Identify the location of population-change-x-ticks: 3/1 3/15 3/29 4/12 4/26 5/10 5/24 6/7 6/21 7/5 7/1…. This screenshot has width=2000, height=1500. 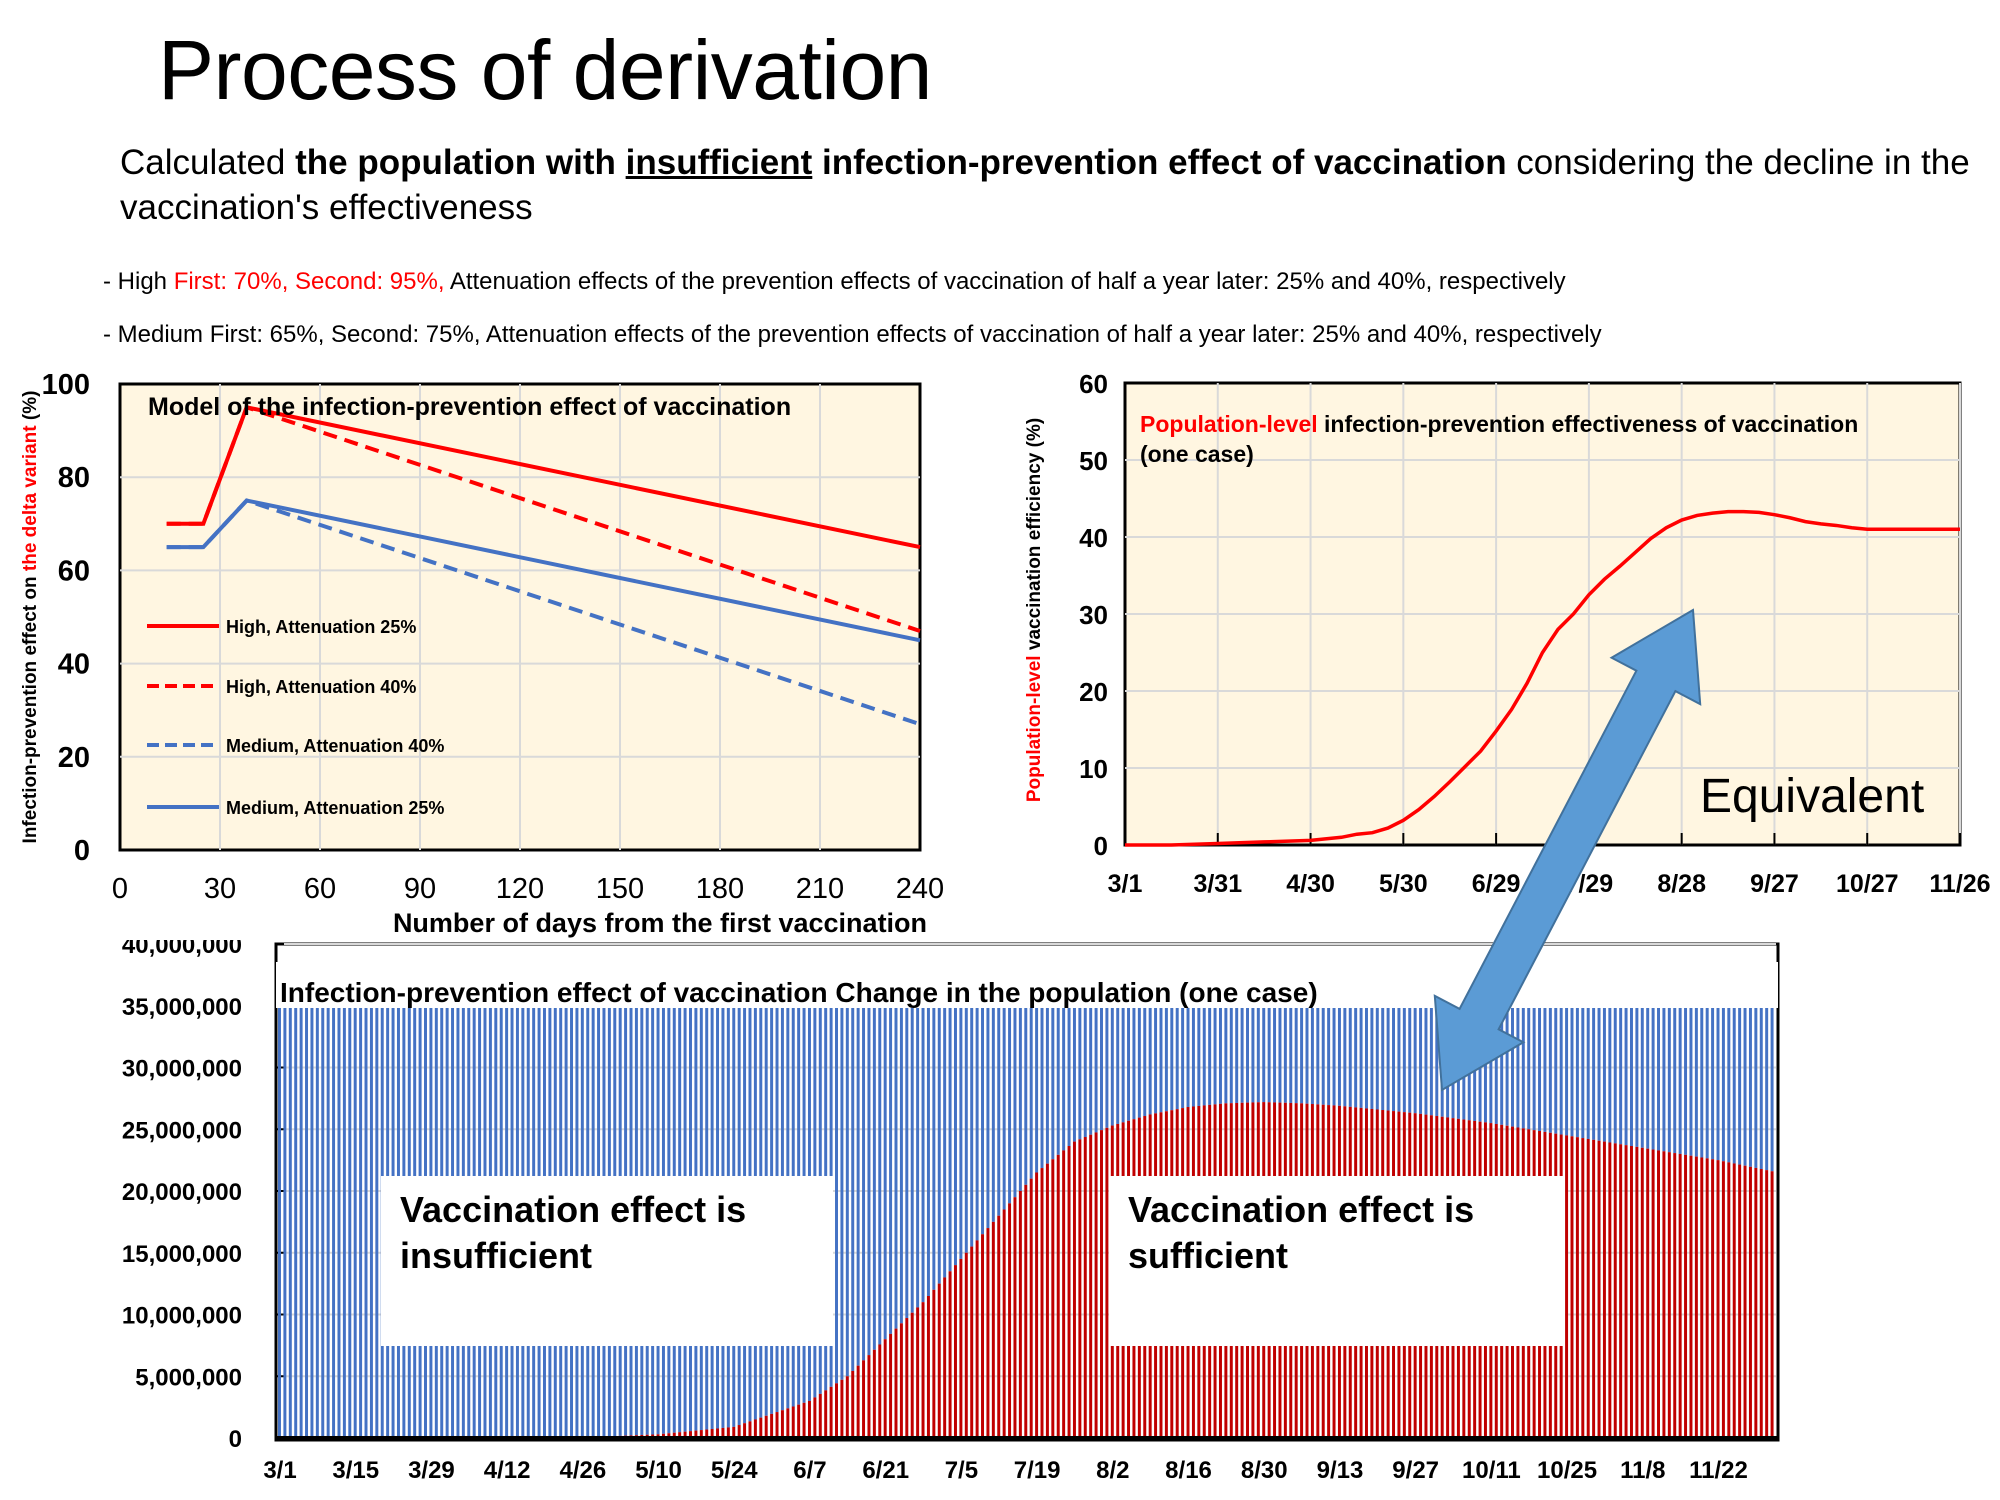
(1005, 1470).